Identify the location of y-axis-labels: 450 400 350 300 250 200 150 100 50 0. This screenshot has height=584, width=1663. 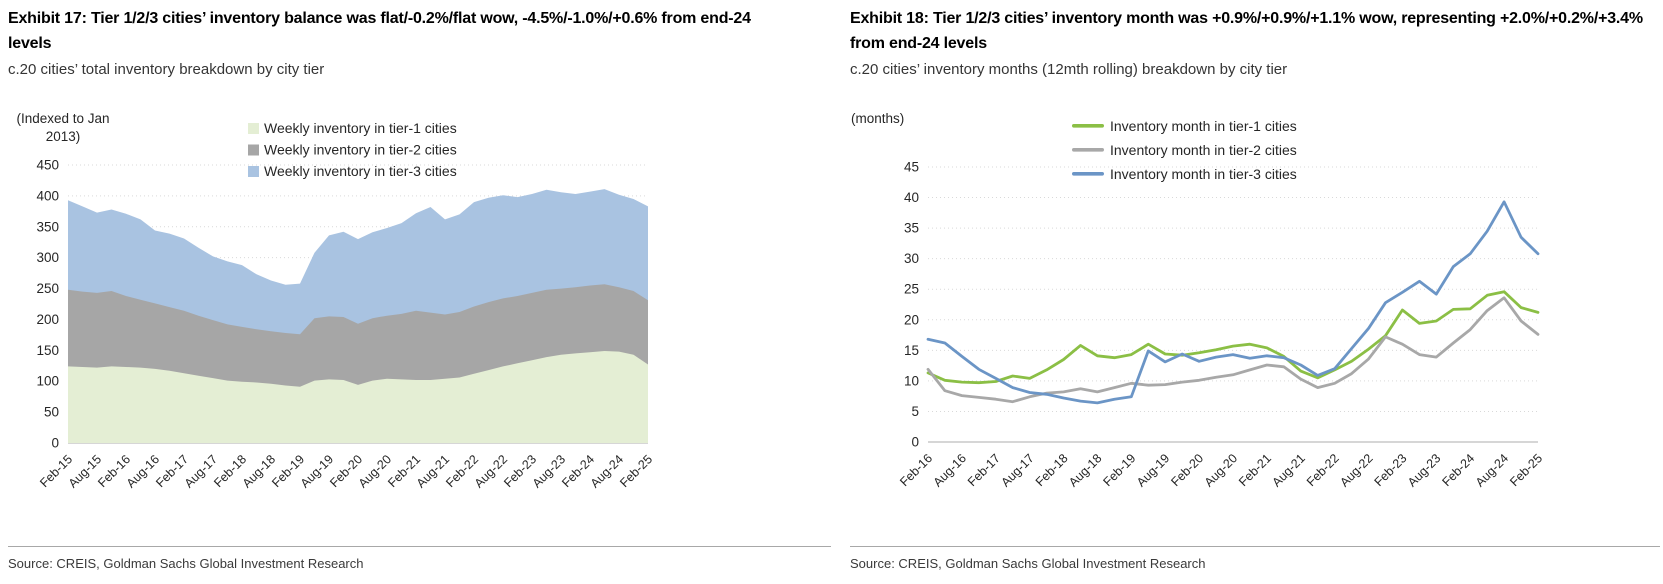
(47, 304).